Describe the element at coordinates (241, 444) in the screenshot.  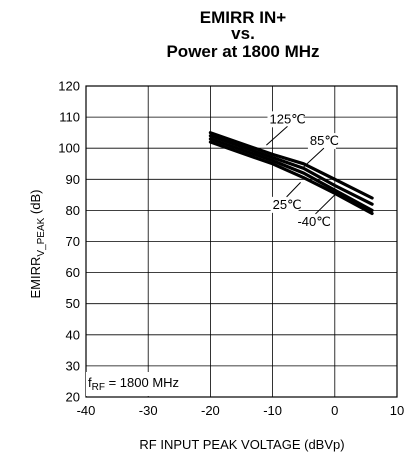
I see `x-axis-label: RF INPUT PEAK VOLTAGE (dBVp)` at that location.